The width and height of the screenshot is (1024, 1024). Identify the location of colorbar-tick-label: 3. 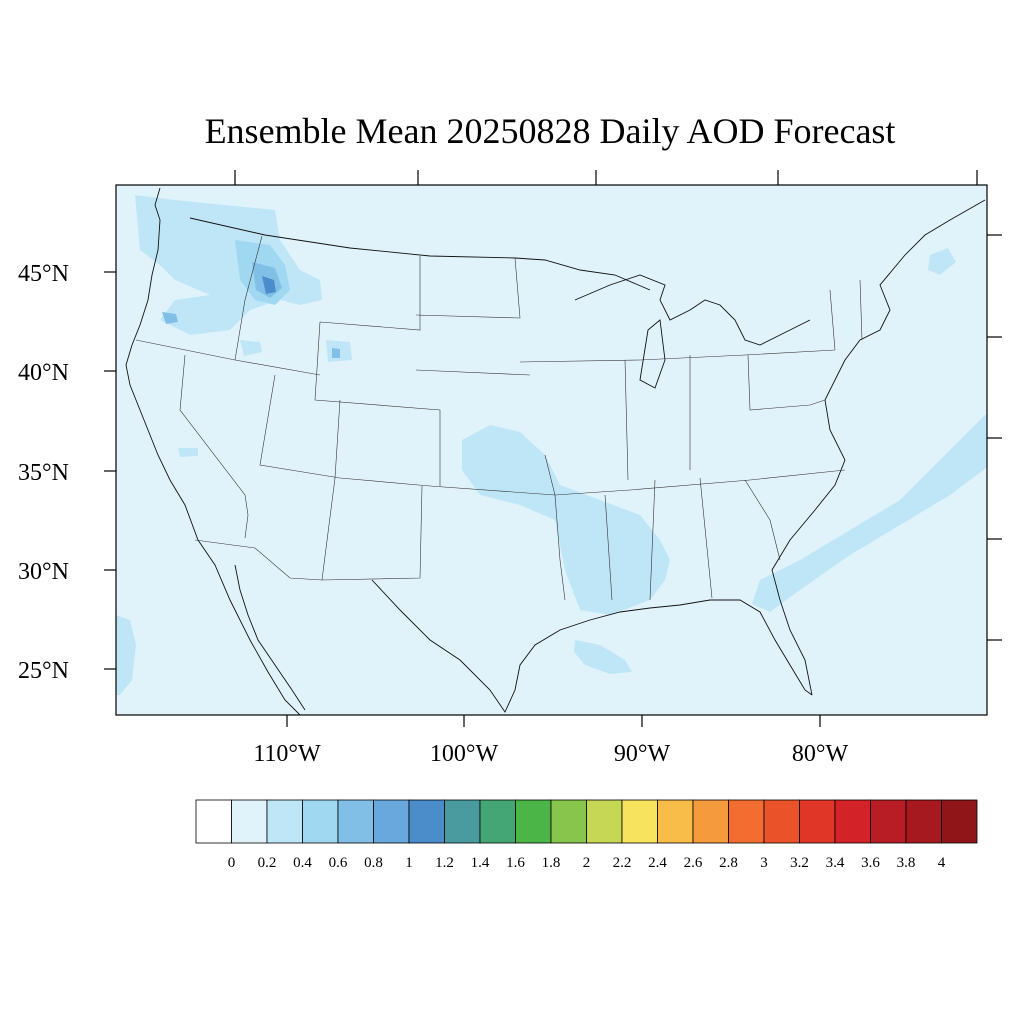
(764, 863).